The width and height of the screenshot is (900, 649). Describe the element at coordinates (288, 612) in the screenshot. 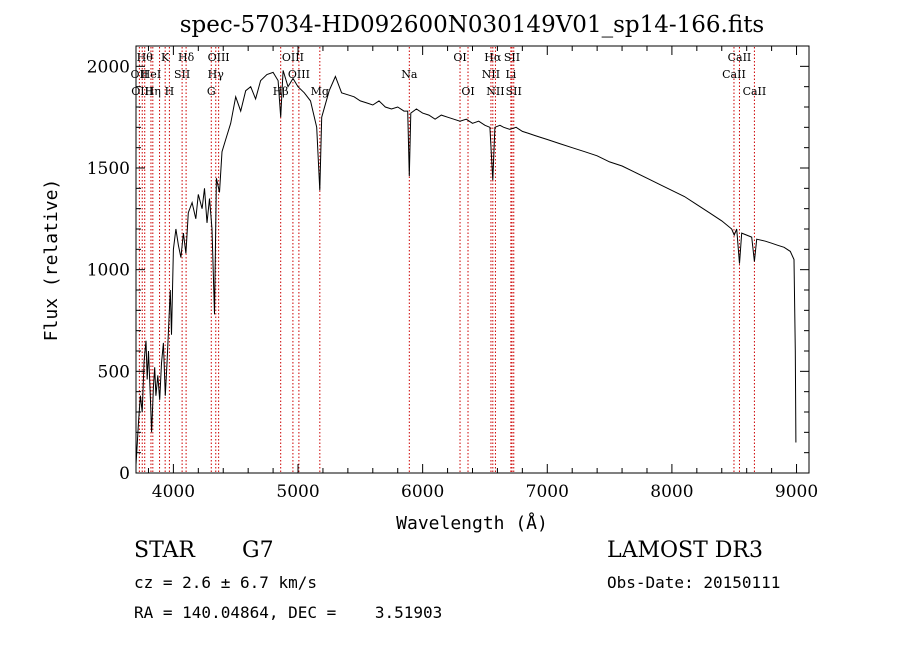

I see `coordinates: RA = 140.04864, DEC = 3.51903` at that location.